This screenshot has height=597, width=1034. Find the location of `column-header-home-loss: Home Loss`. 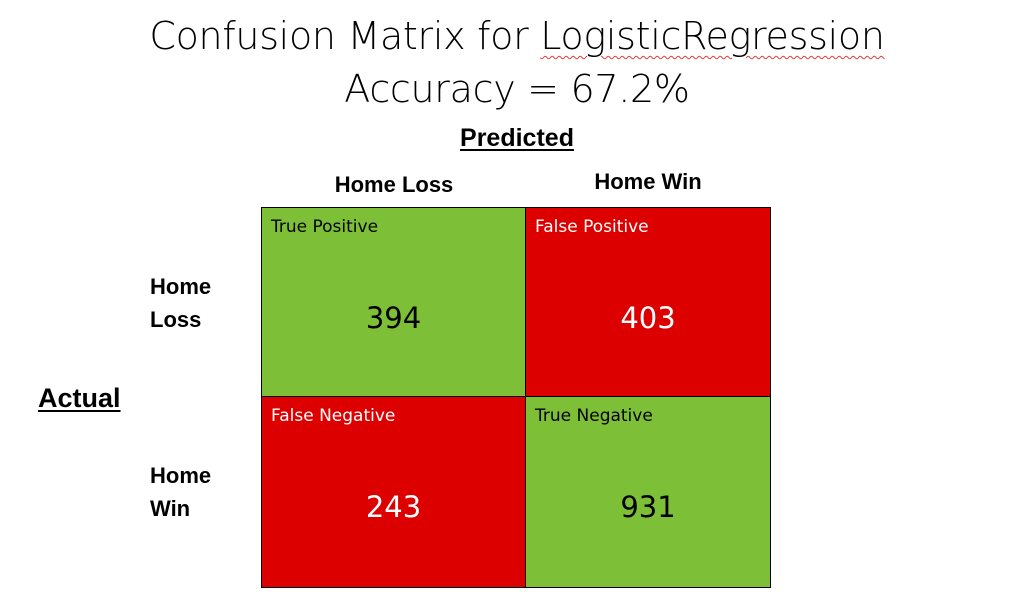

column-header-home-loss: Home Loss is located at coordinates (394, 184).